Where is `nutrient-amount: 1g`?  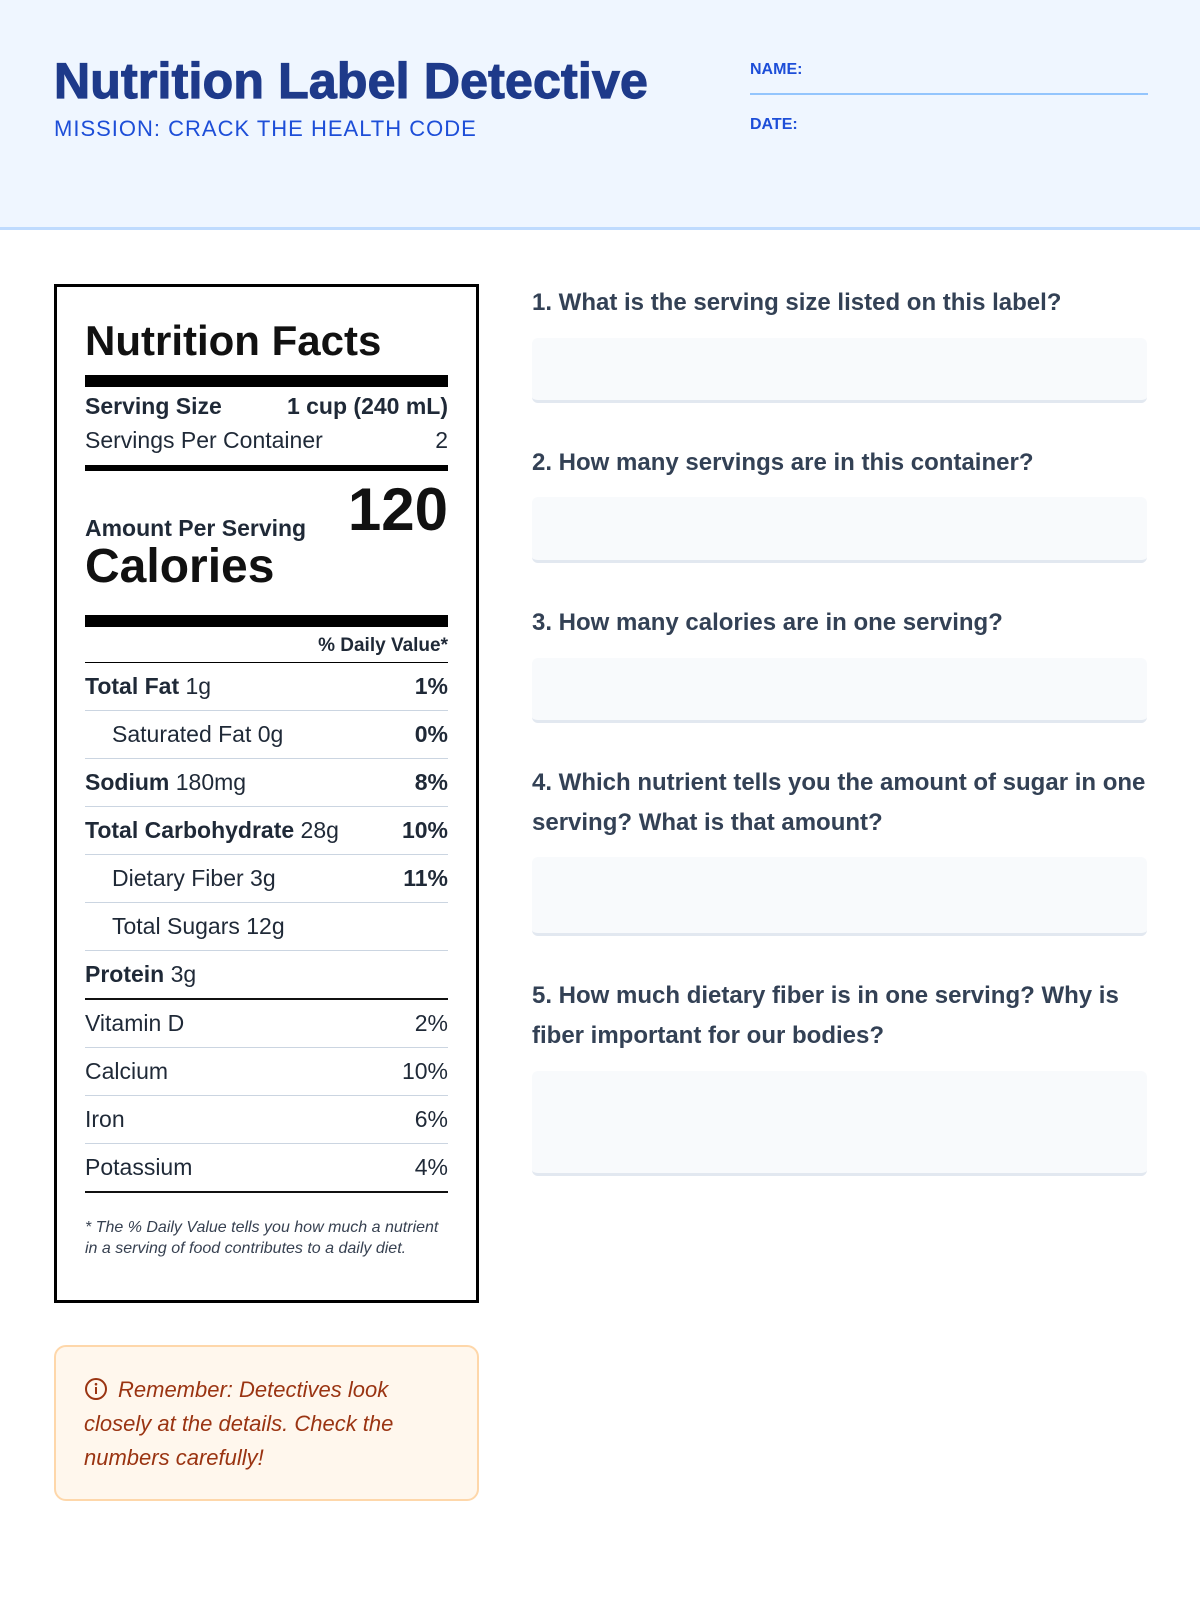
nutrient-amount: 1g is located at coordinates (198, 686).